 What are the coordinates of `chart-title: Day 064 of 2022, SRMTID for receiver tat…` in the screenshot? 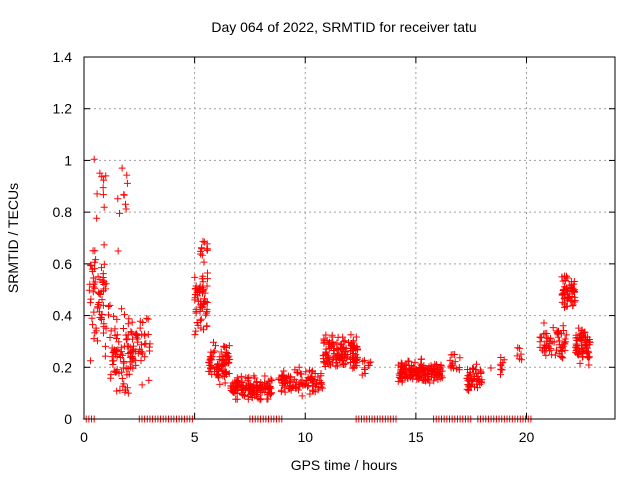 It's located at (343, 27).